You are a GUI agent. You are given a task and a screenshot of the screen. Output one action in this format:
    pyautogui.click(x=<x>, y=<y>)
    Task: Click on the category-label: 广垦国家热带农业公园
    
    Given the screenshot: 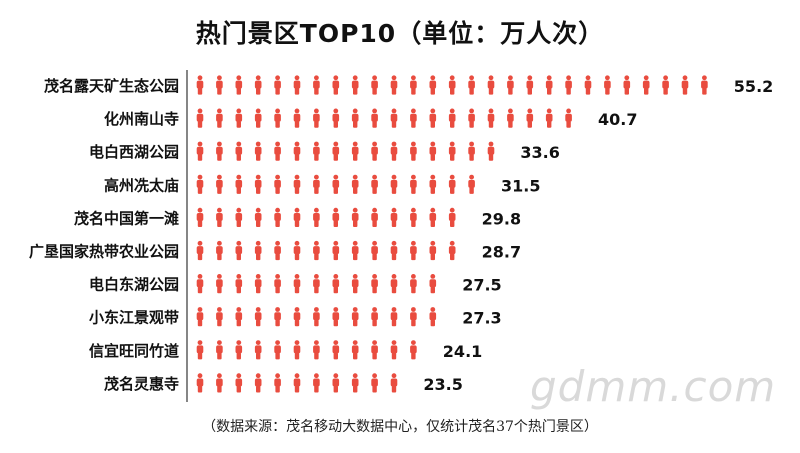 What is the action you would take?
    pyautogui.click(x=104, y=252)
    